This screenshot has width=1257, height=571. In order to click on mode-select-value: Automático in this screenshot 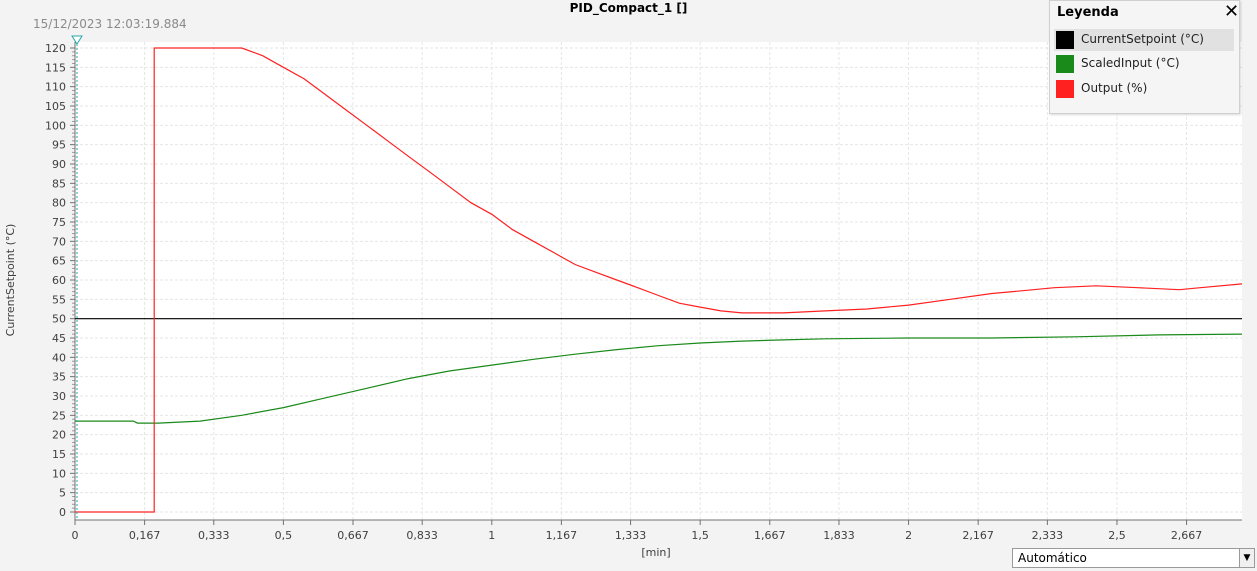, I will do `click(1052, 558)`.